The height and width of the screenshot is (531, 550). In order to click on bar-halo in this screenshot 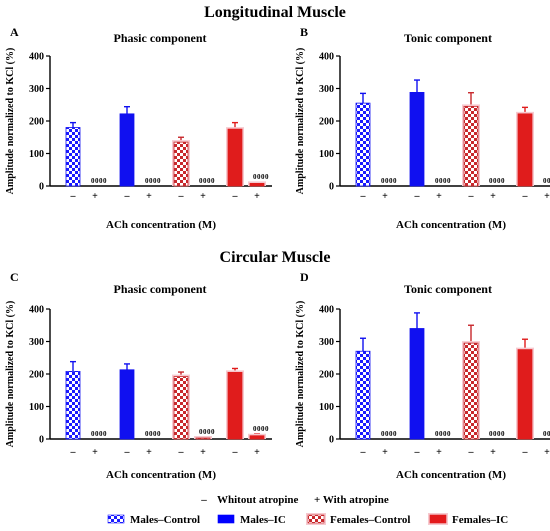, I will do `click(203, 437)`.